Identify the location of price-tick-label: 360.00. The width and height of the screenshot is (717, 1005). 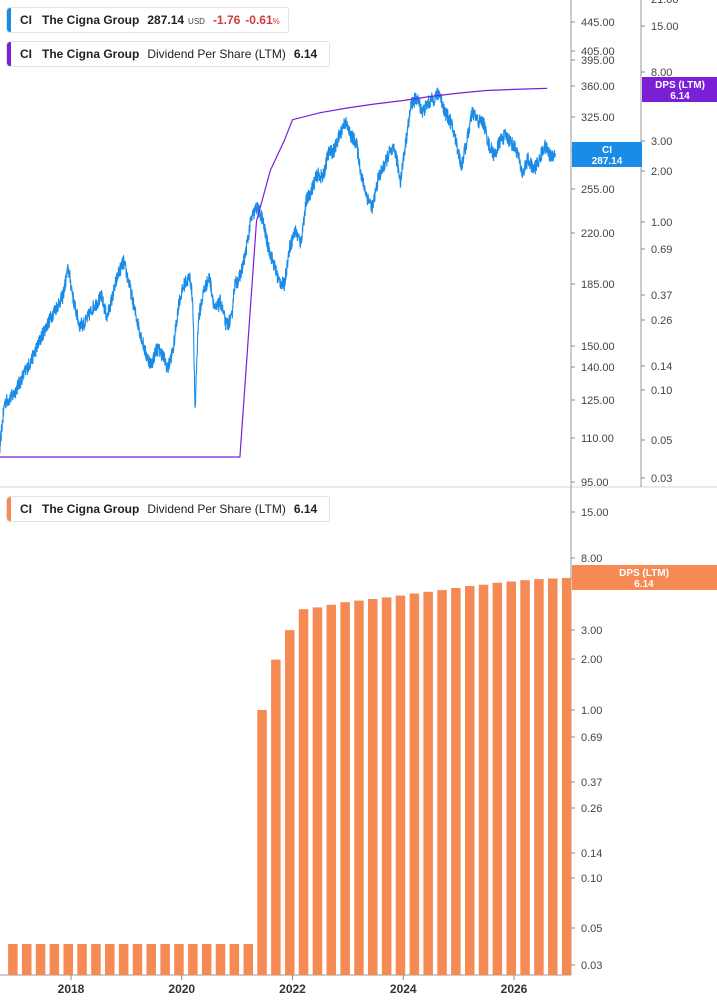
(598, 87).